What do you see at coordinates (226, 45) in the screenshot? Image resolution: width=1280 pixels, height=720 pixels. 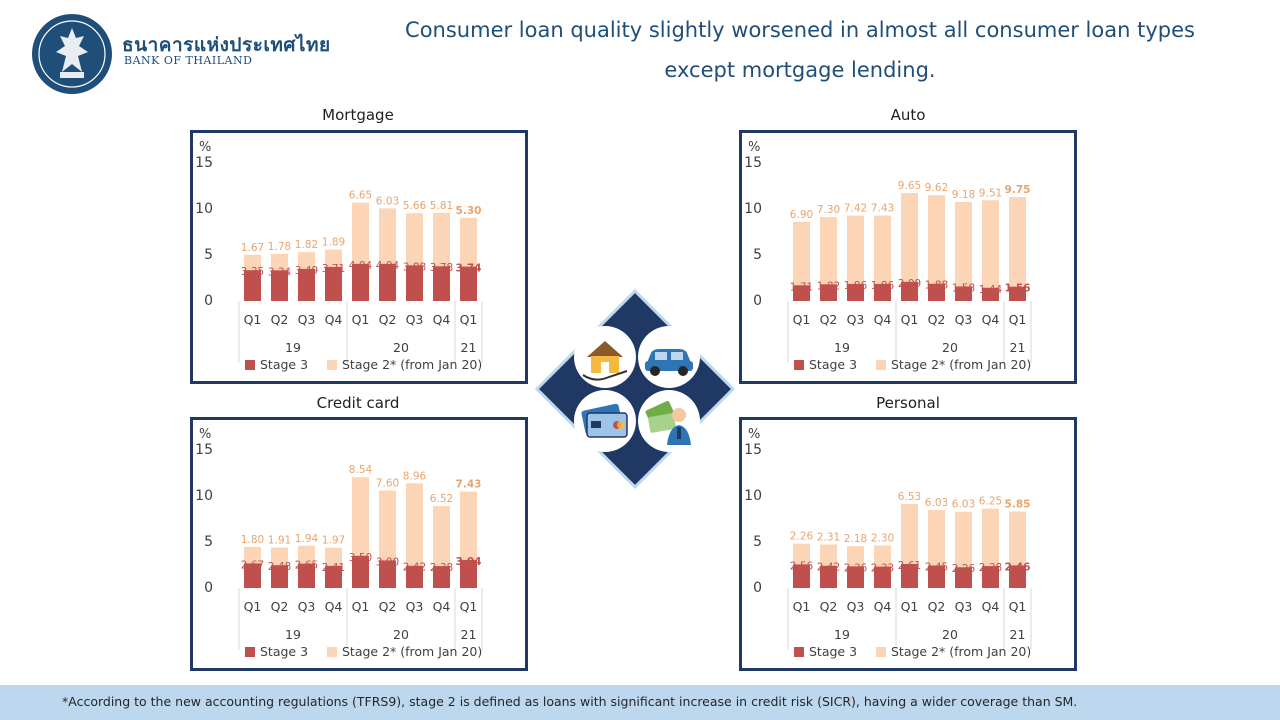 I see `org-name-thai: ธนาคารแห่งประเทศไทย` at bounding box center [226, 45].